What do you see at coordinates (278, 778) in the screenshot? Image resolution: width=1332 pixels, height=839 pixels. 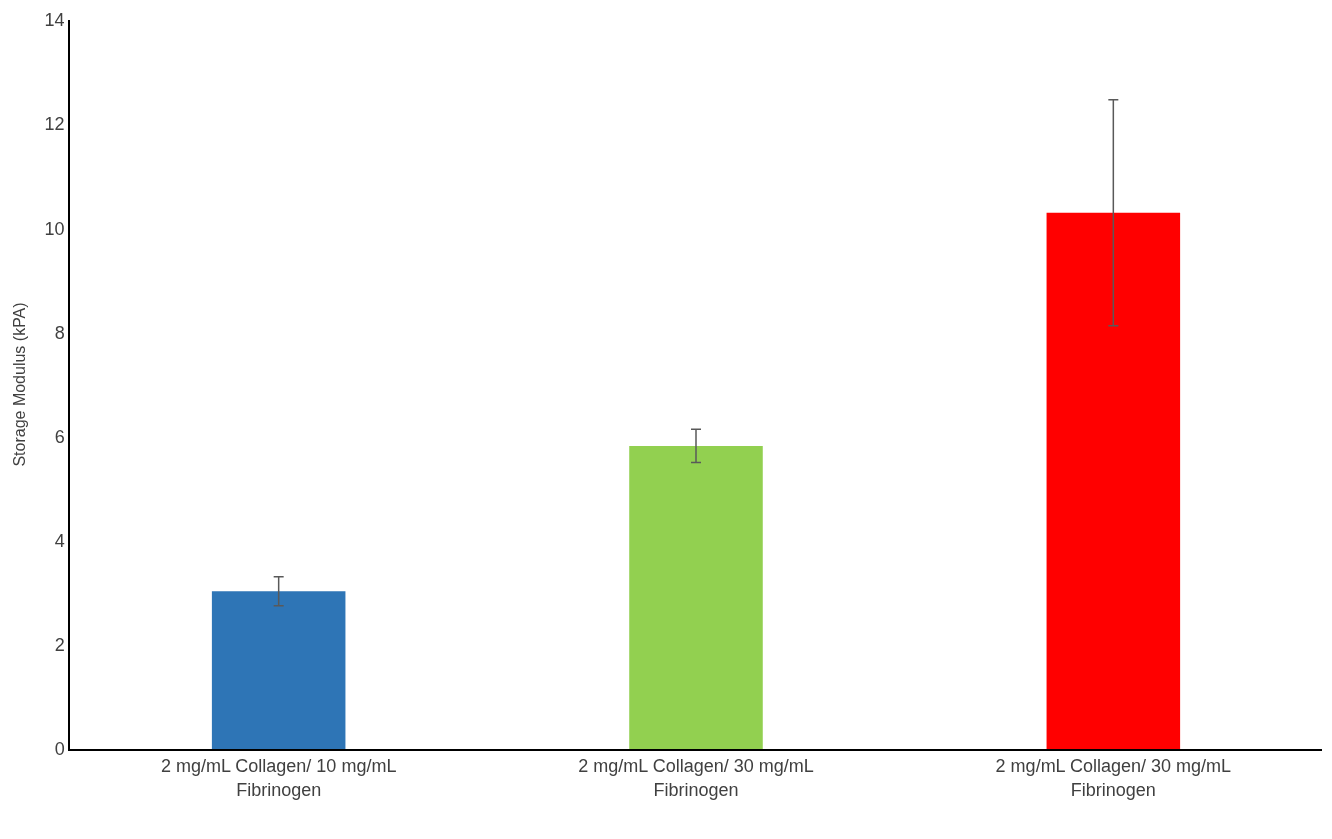 I see `x-tick-label: 2 mg/mL Collagen/ 10 mg/mL Fibrinogen` at bounding box center [278, 778].